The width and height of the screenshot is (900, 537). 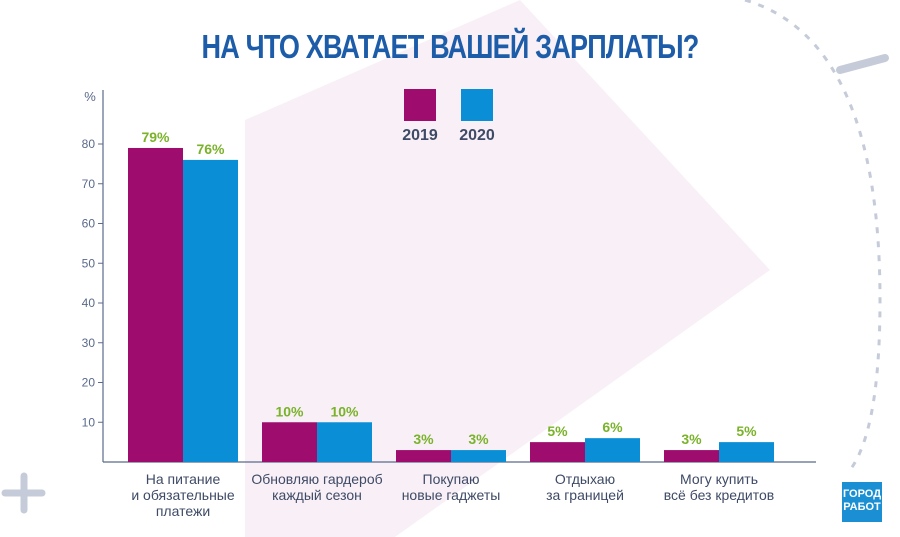 What do you see at coordinates (89, 343) in the screenshot?
I see `y-tick-label: 30` at bounding box center [89, 343].